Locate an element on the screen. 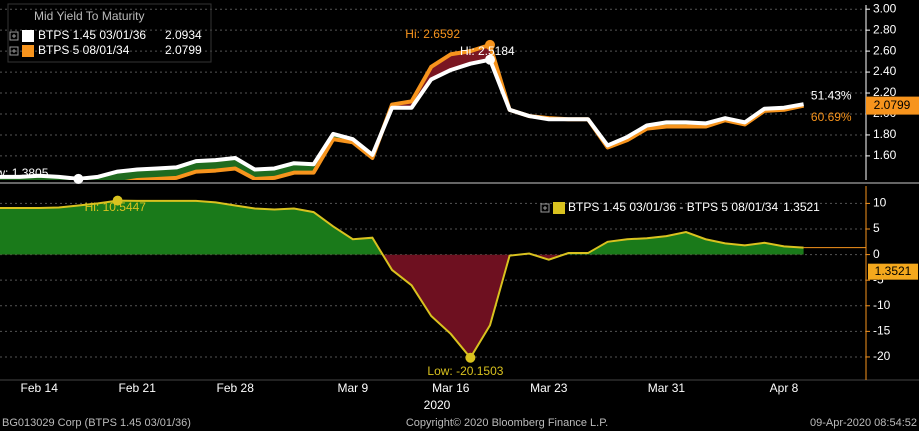 The image size is (919, 431). y-tick-label: 2.40 is located at coordinates (885, 71).